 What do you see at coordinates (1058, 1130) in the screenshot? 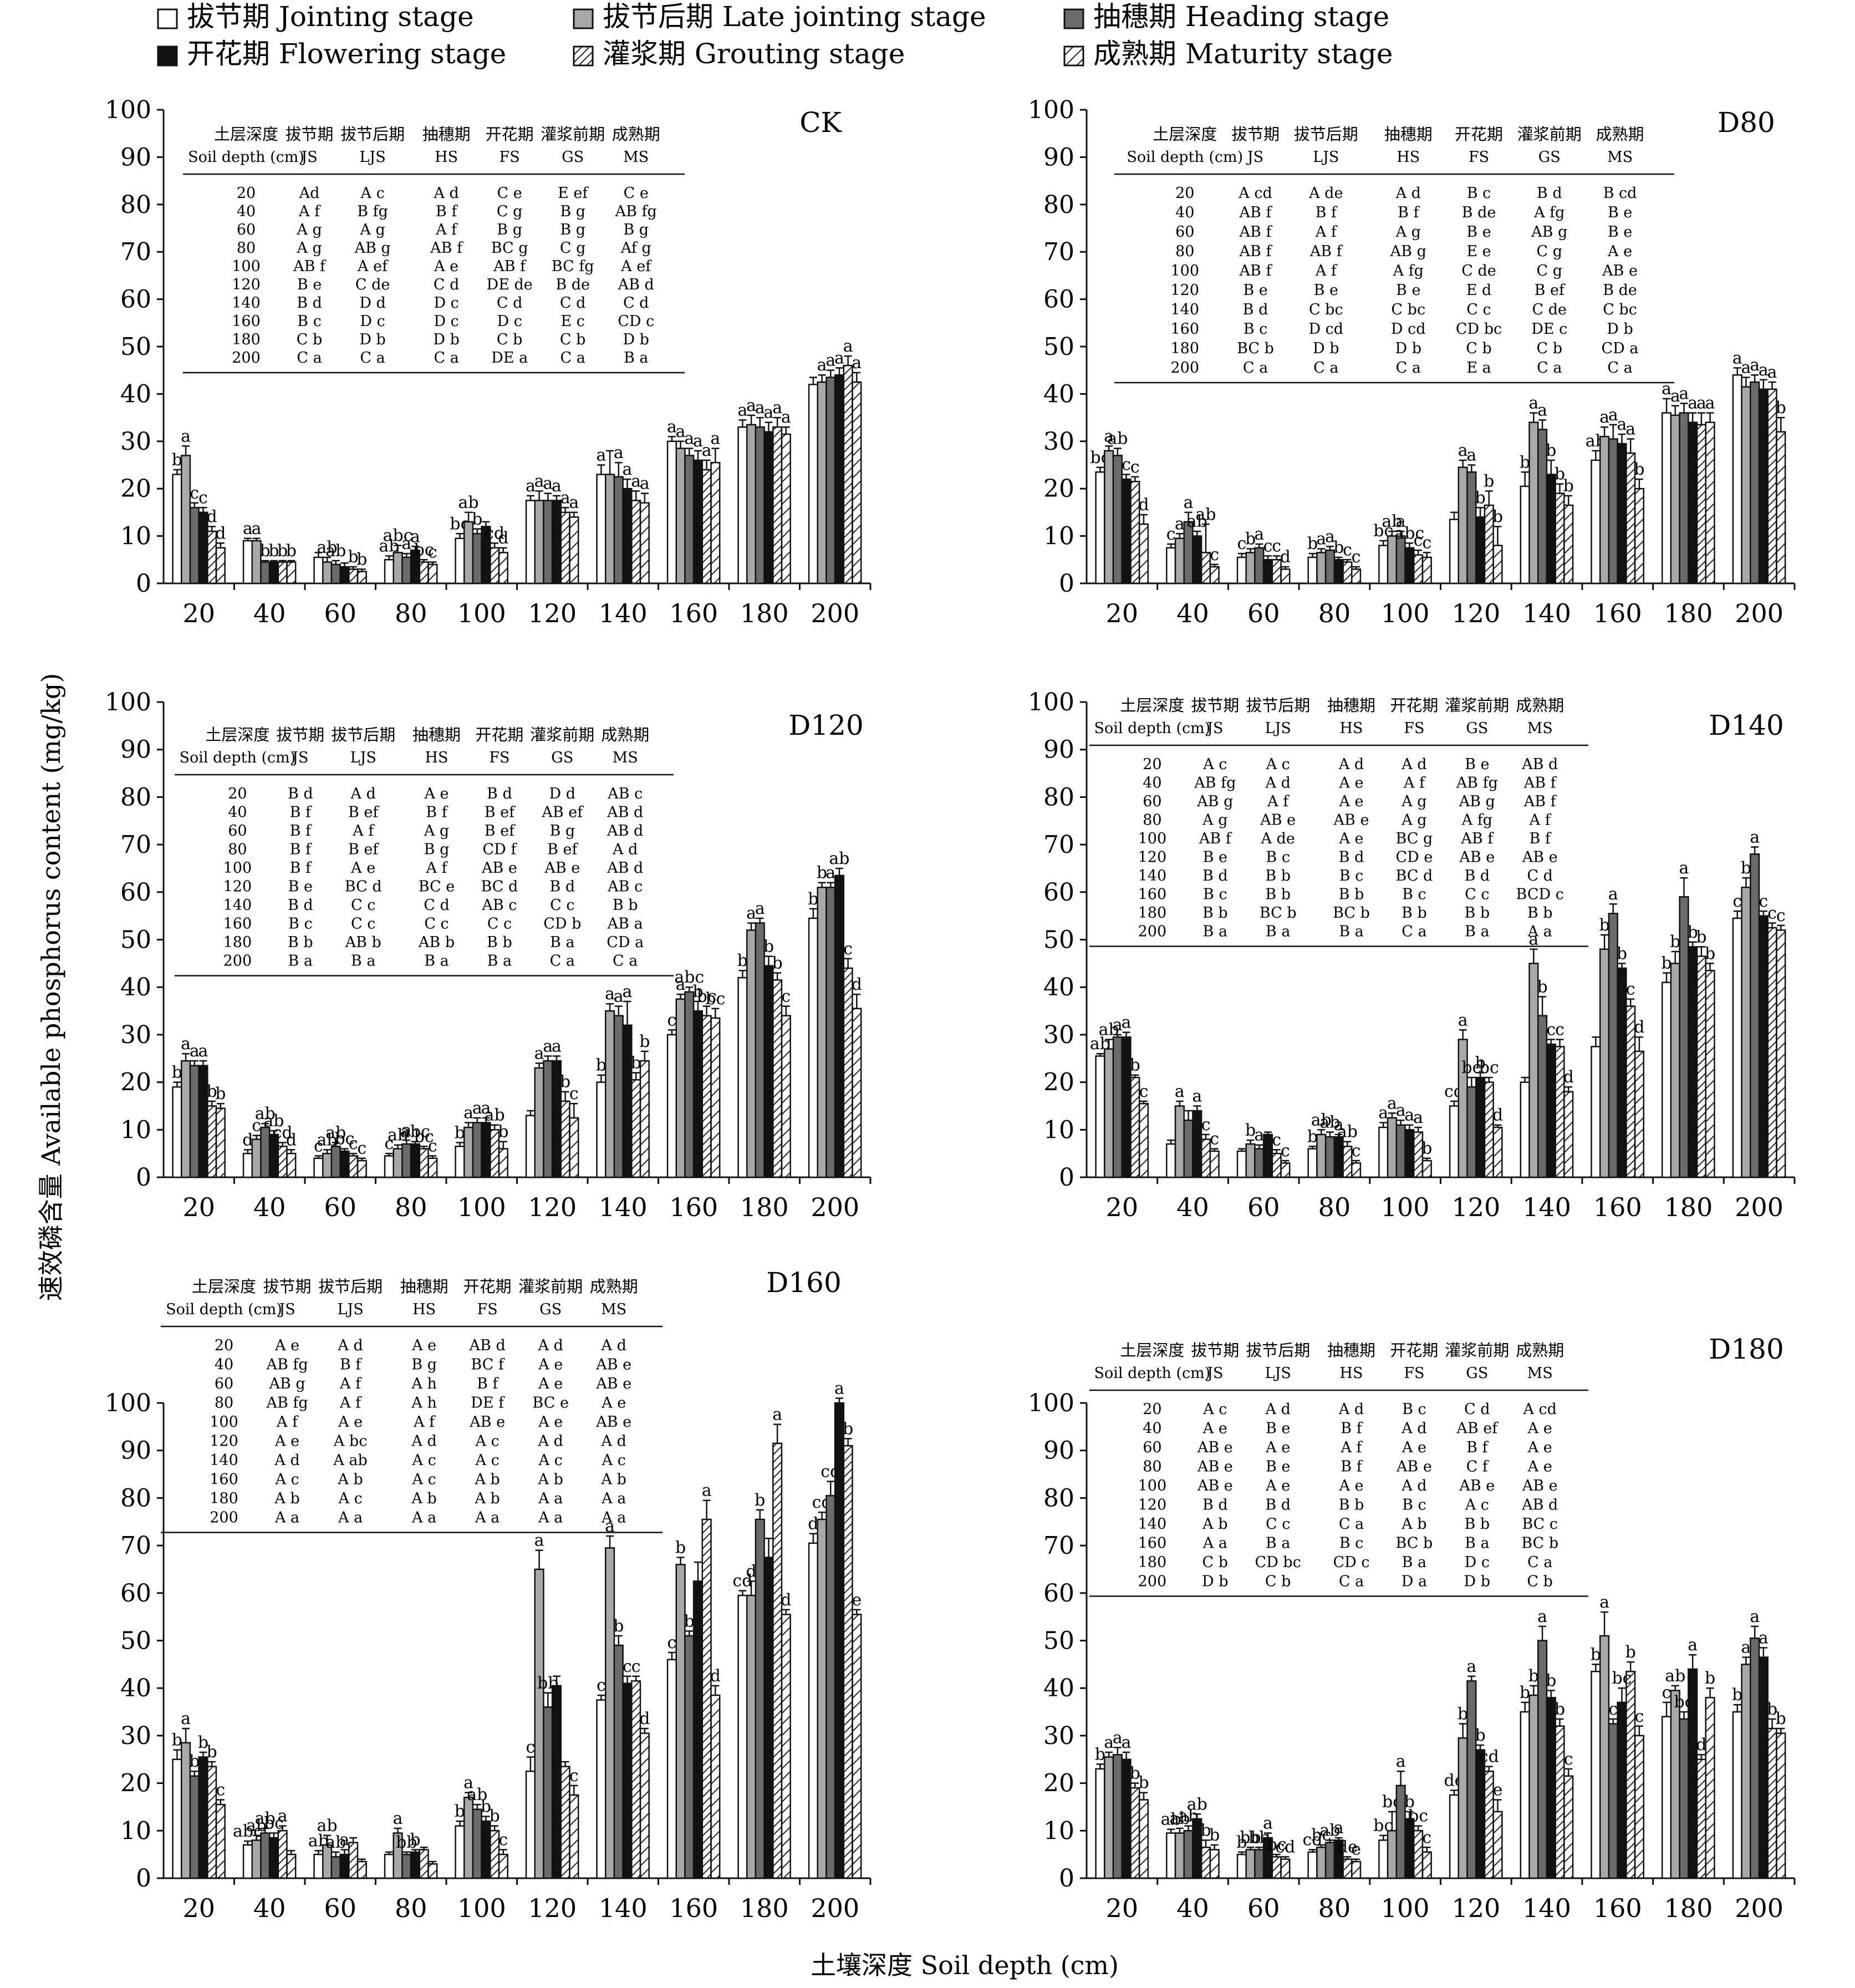
I see `y-tick-label: 10` at bounding box center [1058, 1130].